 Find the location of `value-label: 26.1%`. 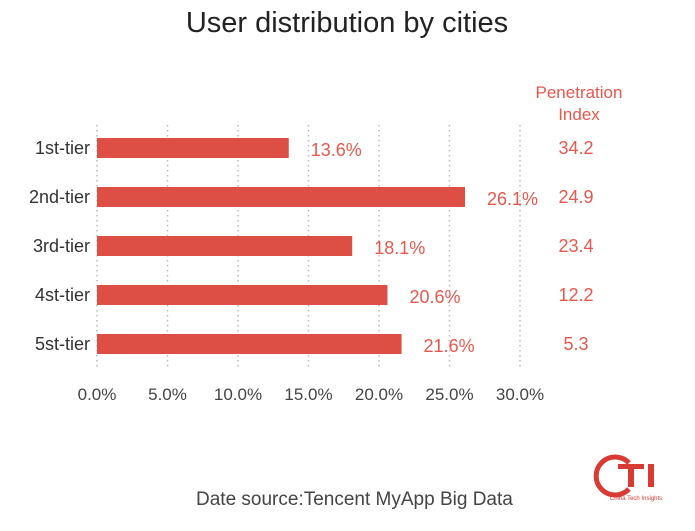

value-label: 26.1% is located at coordinates (512, 199).